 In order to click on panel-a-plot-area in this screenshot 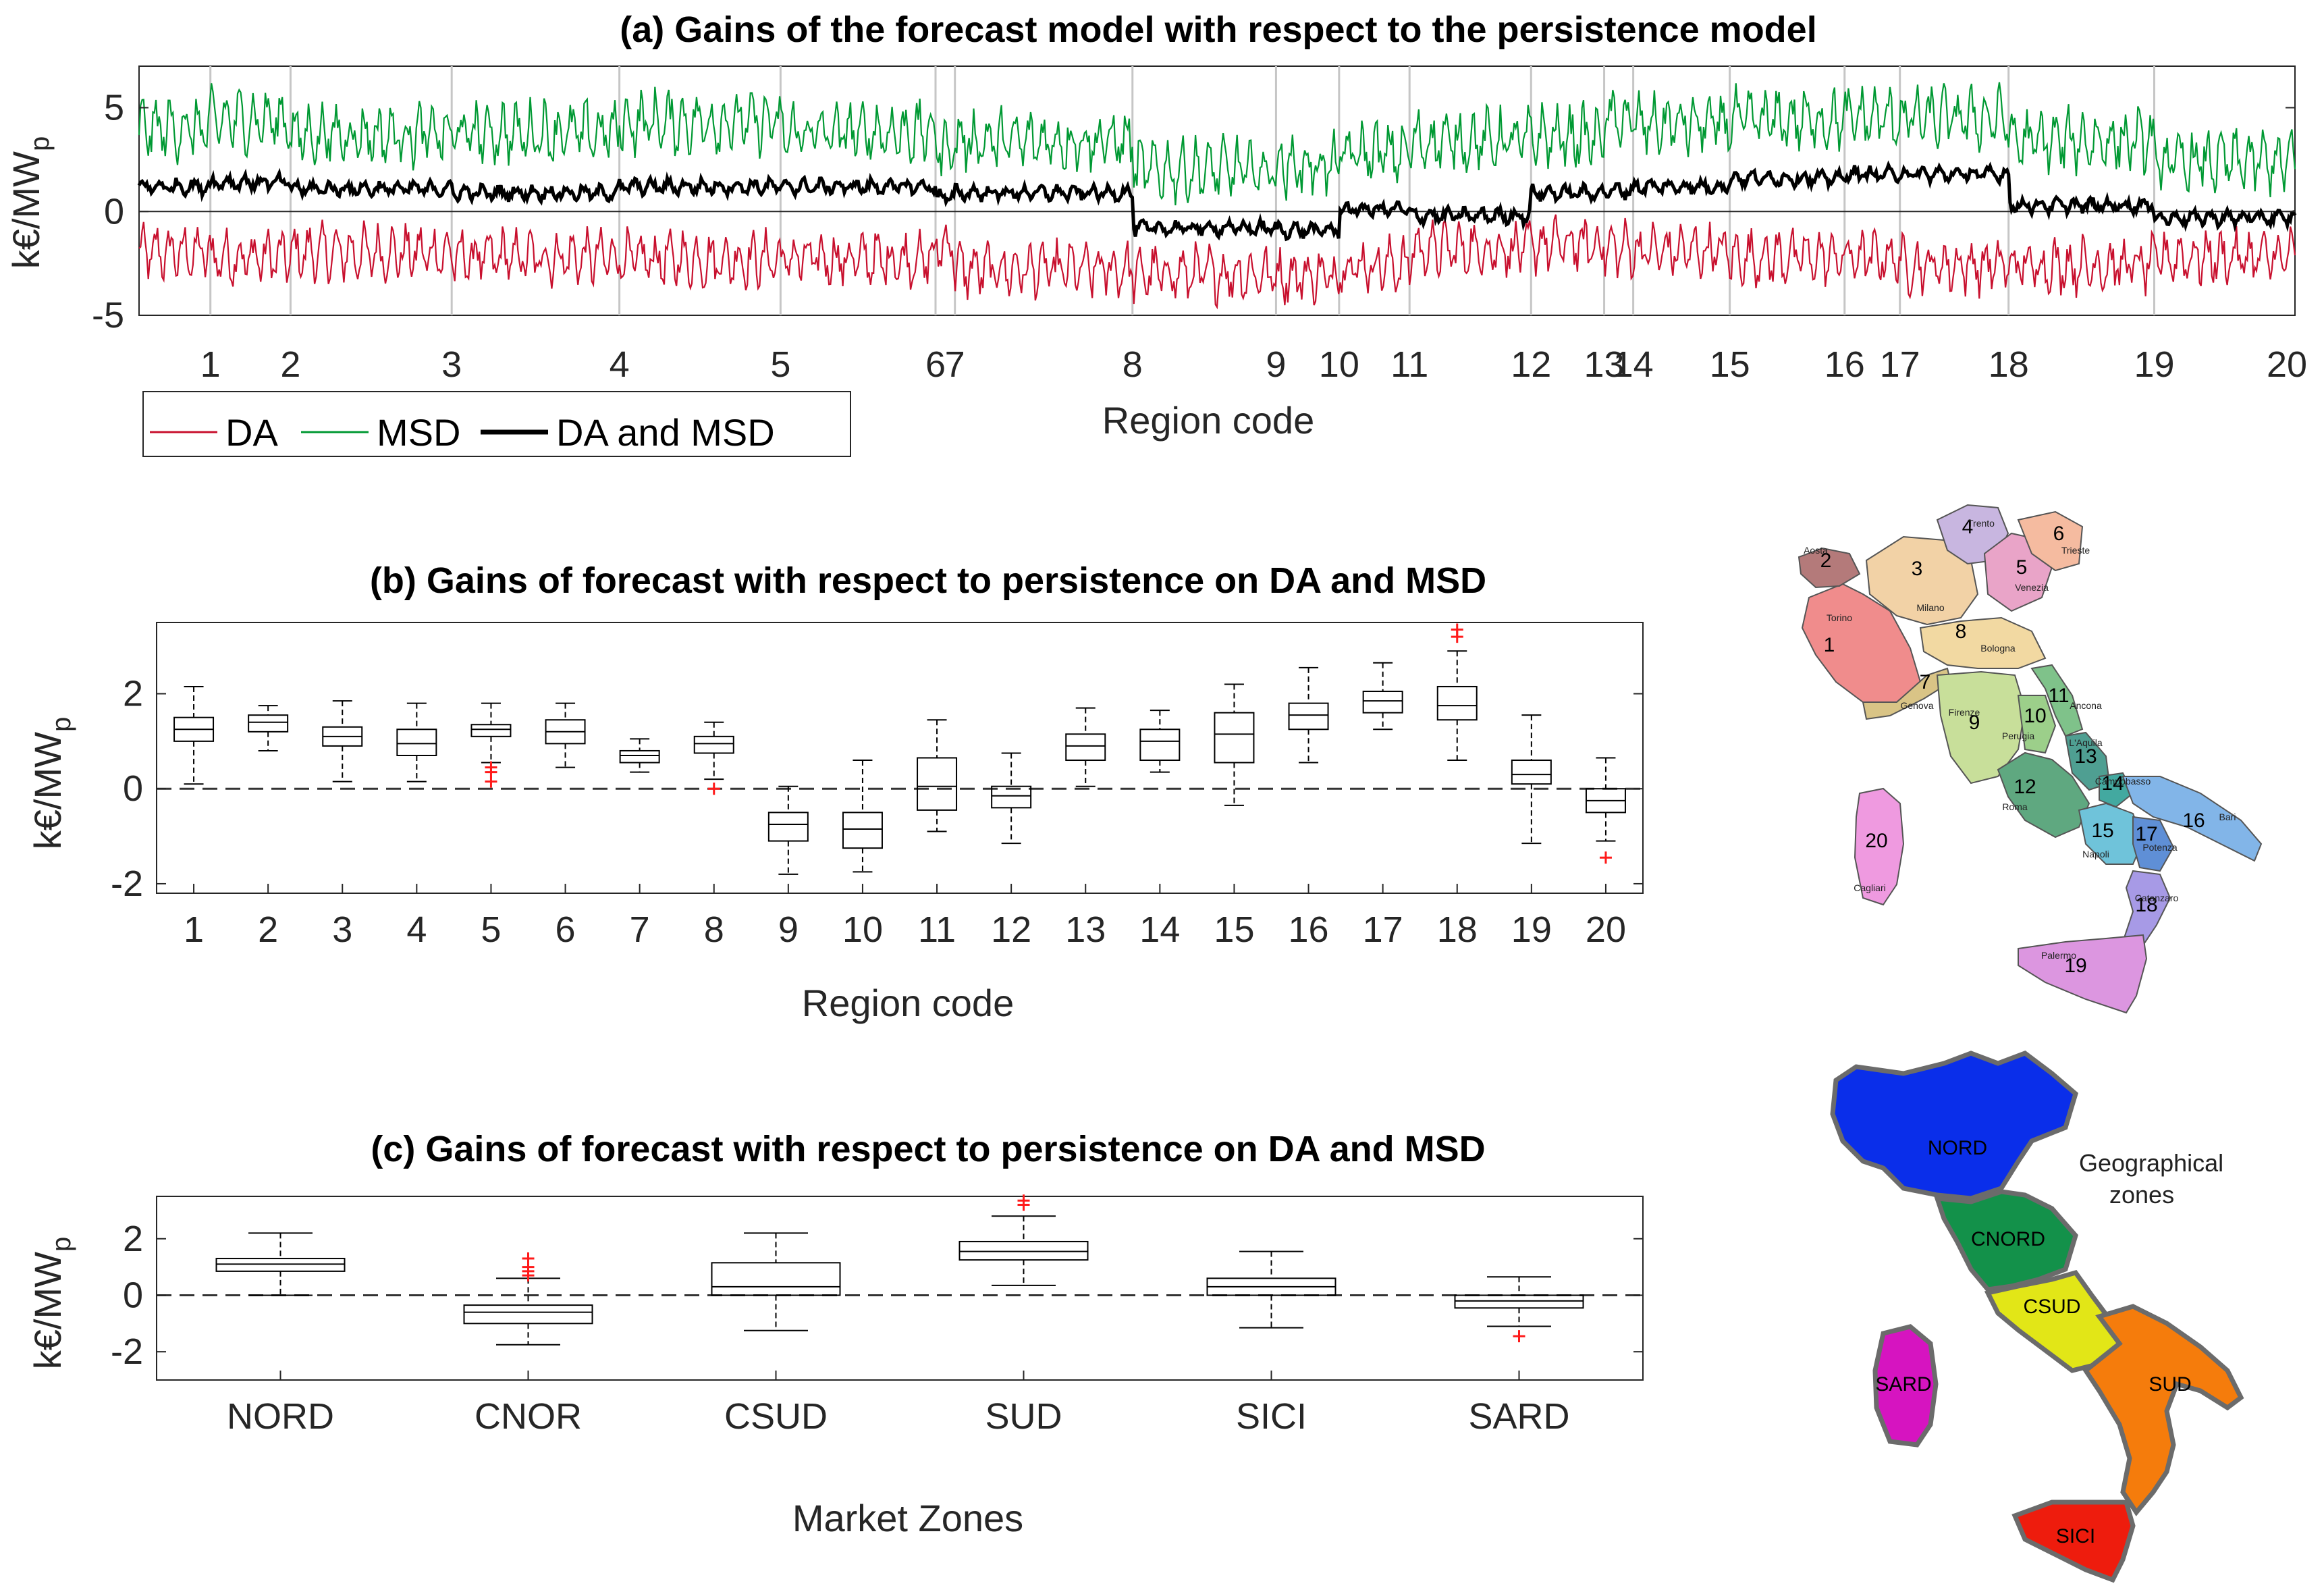, I will do `click(1217, 190)`.